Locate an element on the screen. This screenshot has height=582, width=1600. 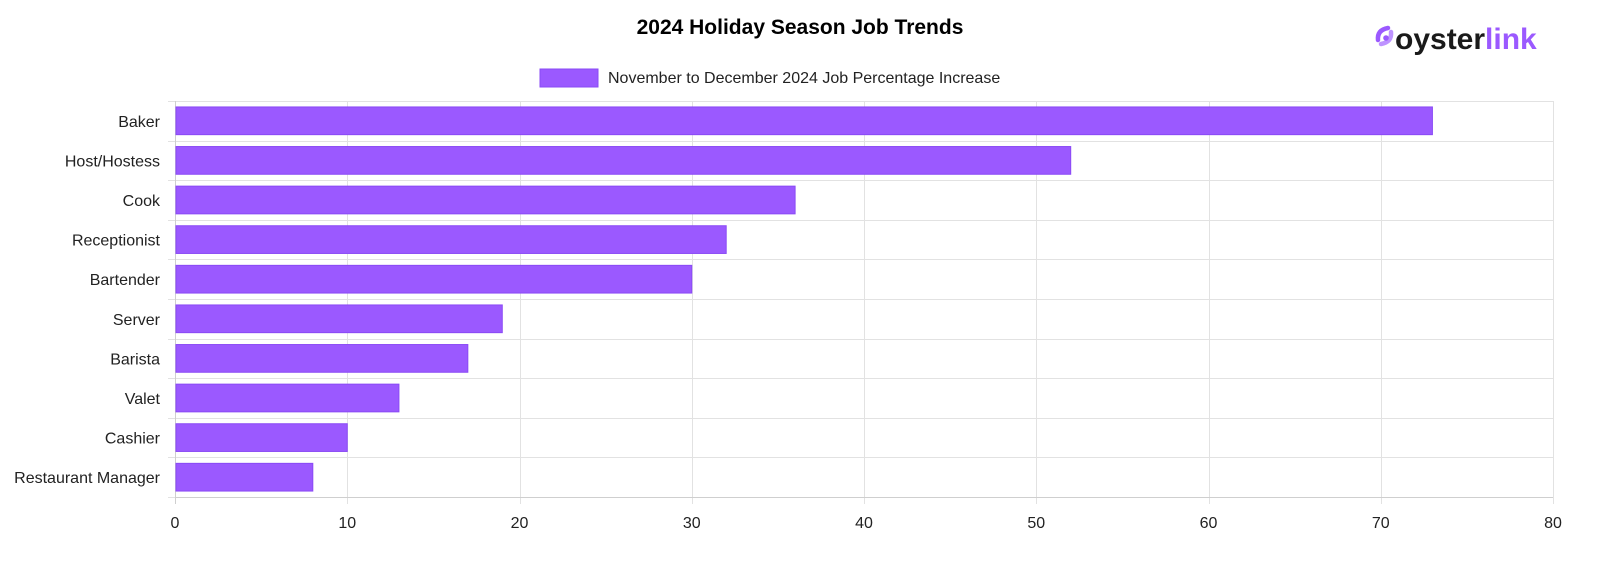
x-tick-label: 40 is located at coordinates (864, 523).